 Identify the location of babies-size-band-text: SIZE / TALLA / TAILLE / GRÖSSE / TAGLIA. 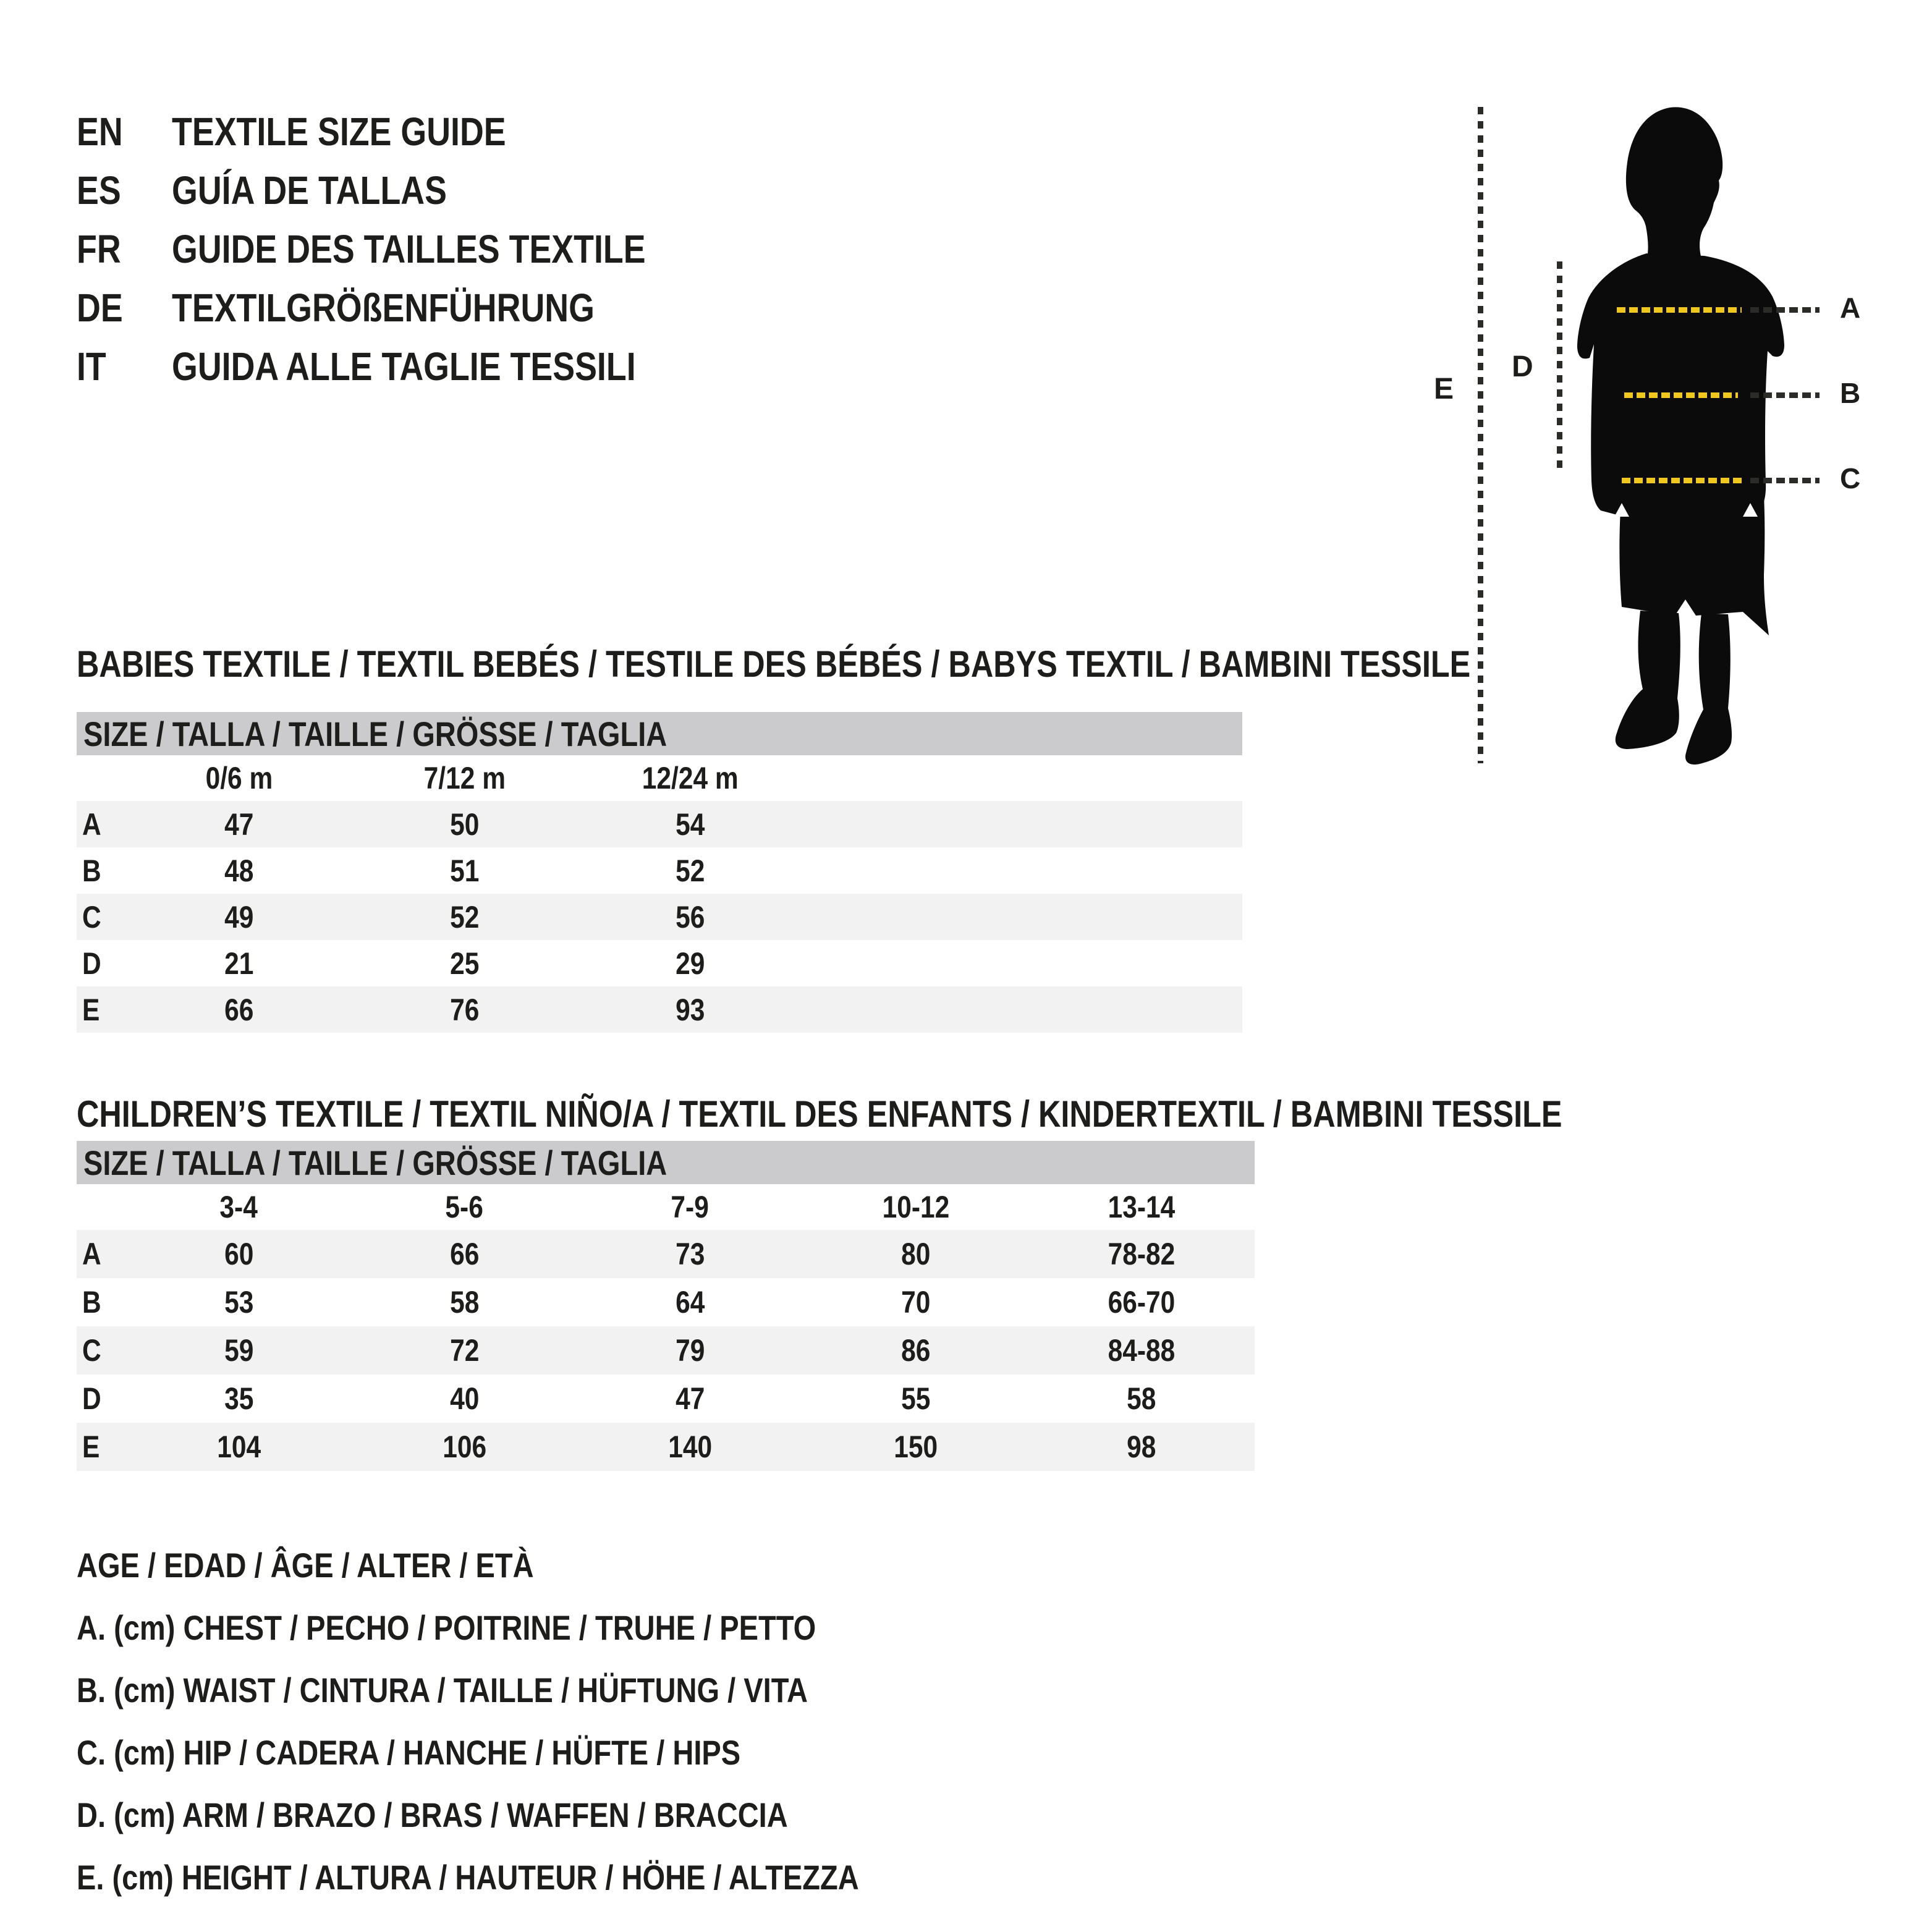
(375, 733).